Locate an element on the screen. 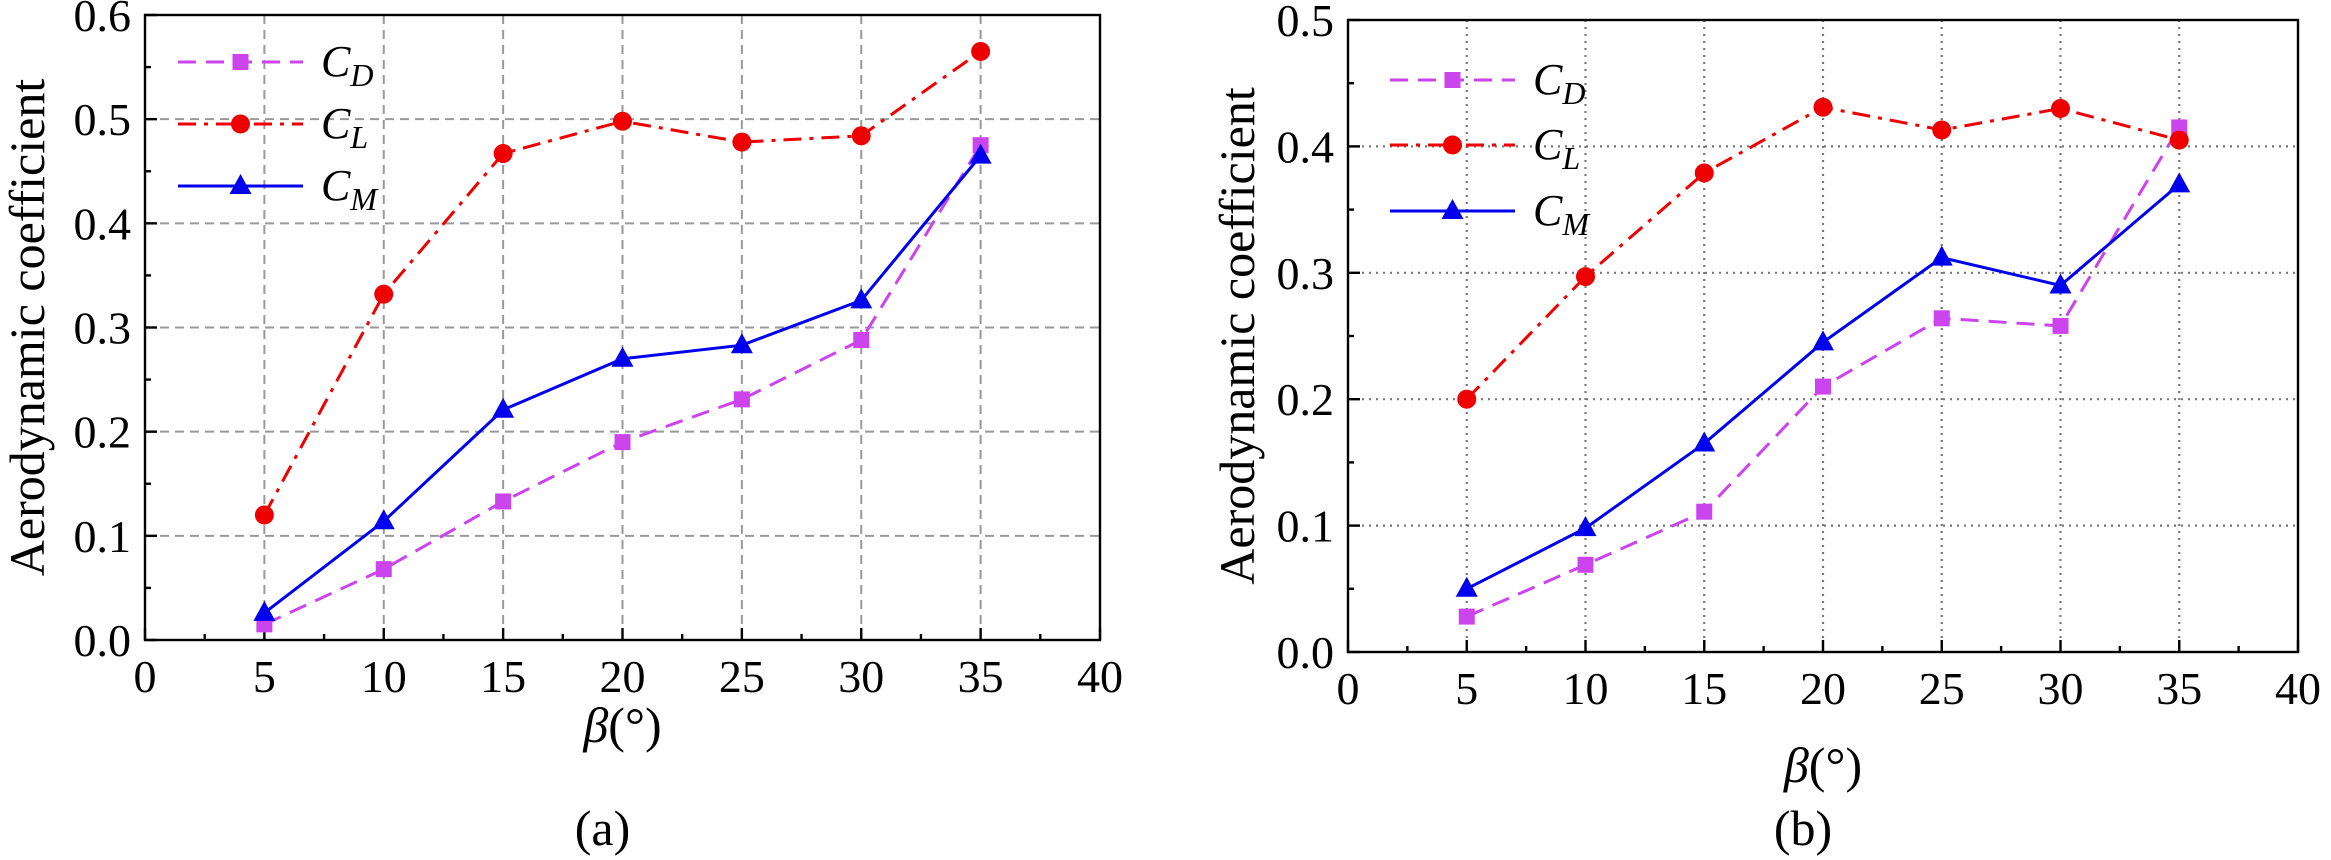 The width and height of the screenshot is (2331, 860). legend-subscript: M is located at coordinates (1576, 224).